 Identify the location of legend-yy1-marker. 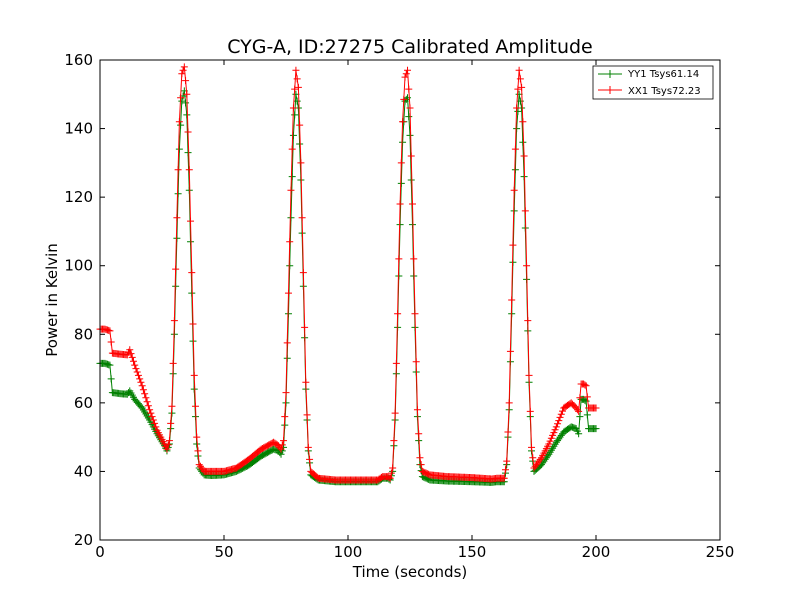
(610, 74).